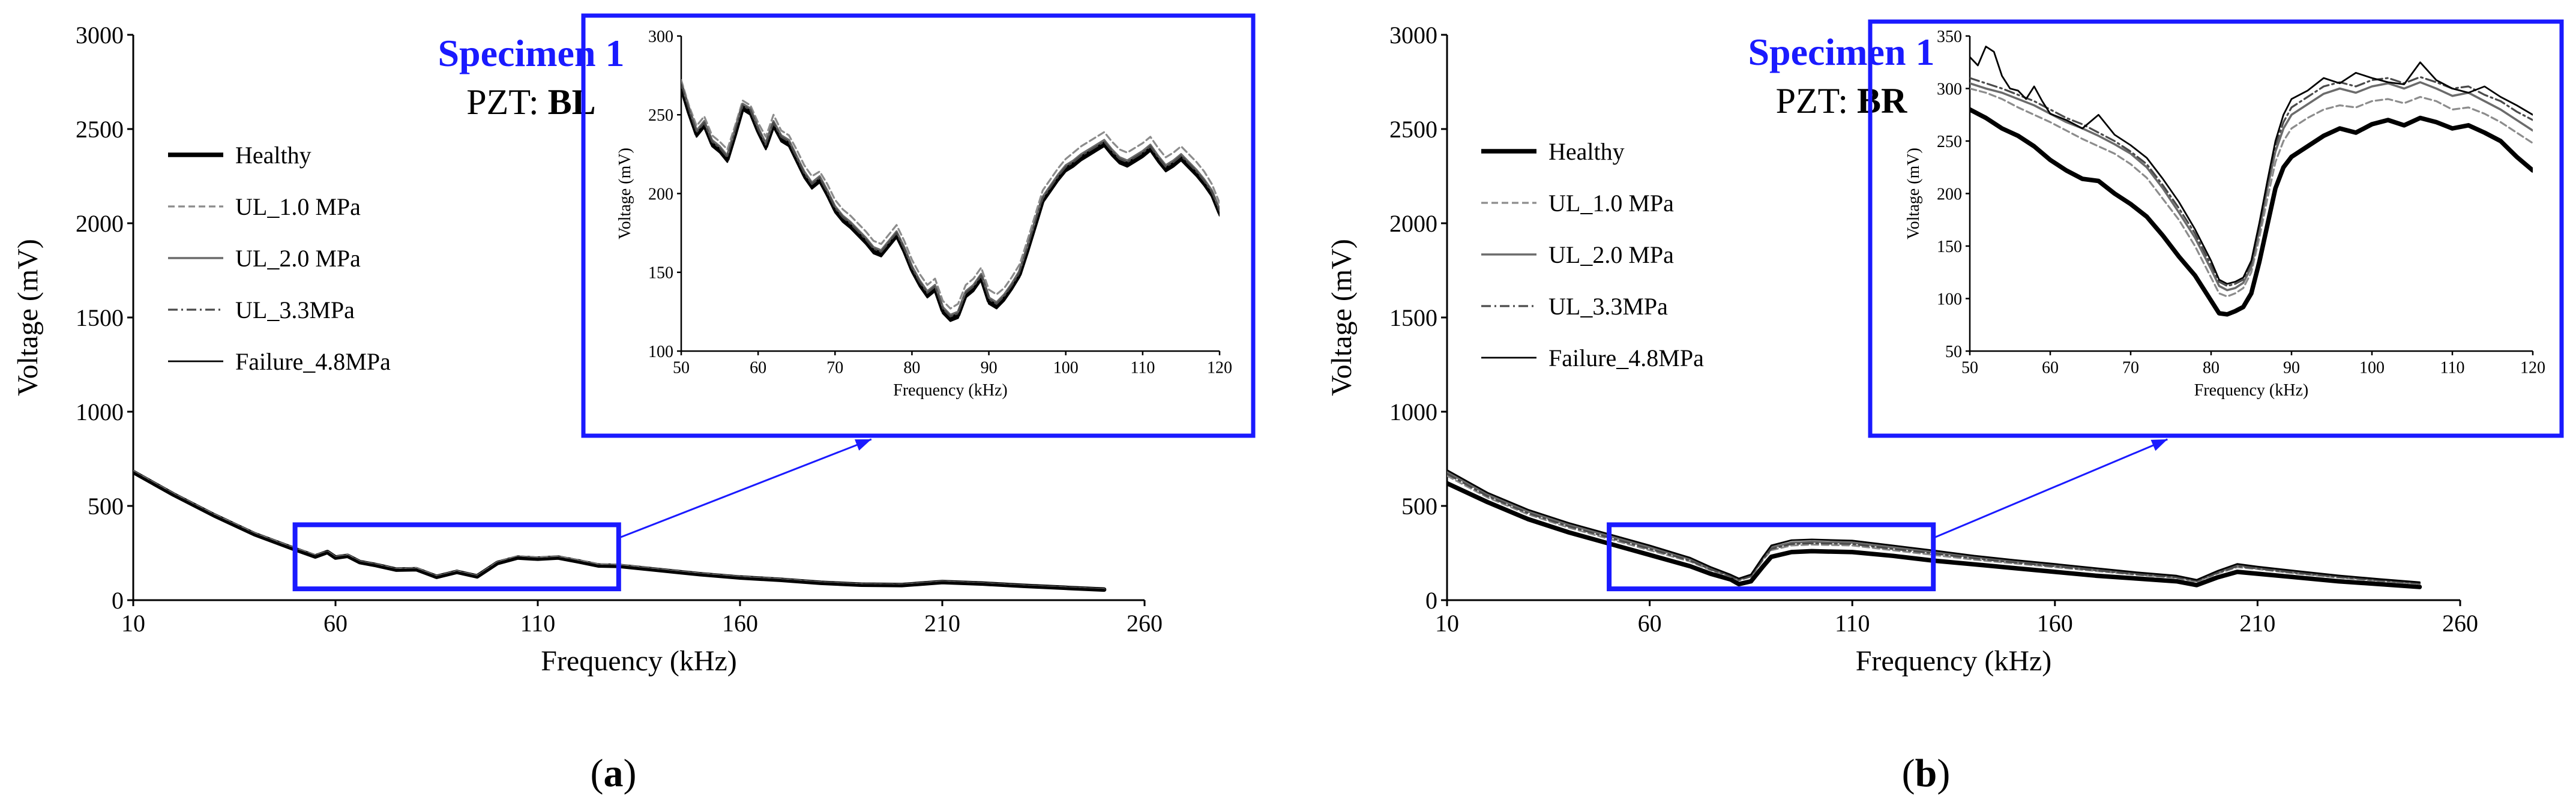 This screenshot has width=2576, height=812. I want to click on x-tick-label: 50, so click(681, 367).